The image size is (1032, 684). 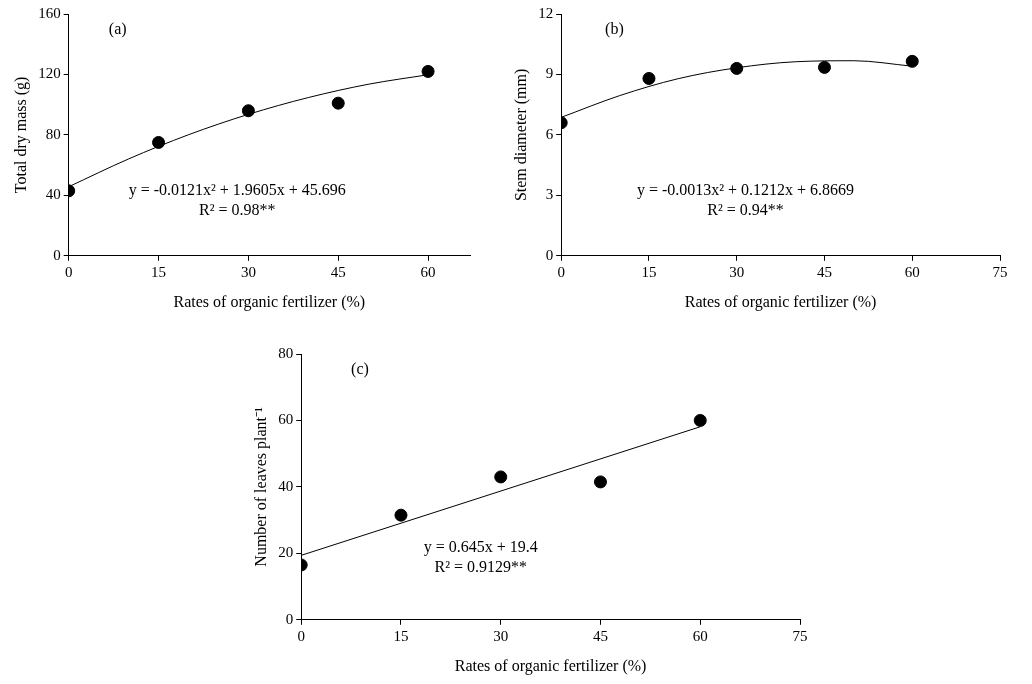 I want to click on annotation: y = -0.0121x² + 1.9605x + 45.696, so click(x=237, y=189).